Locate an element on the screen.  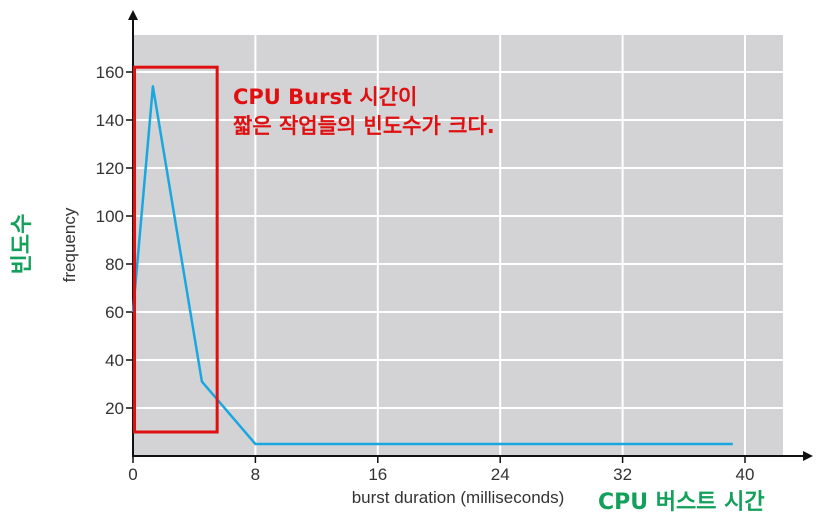
annotation-line-1: CPU Burst 시간이 is located at coordinates (325, 97).